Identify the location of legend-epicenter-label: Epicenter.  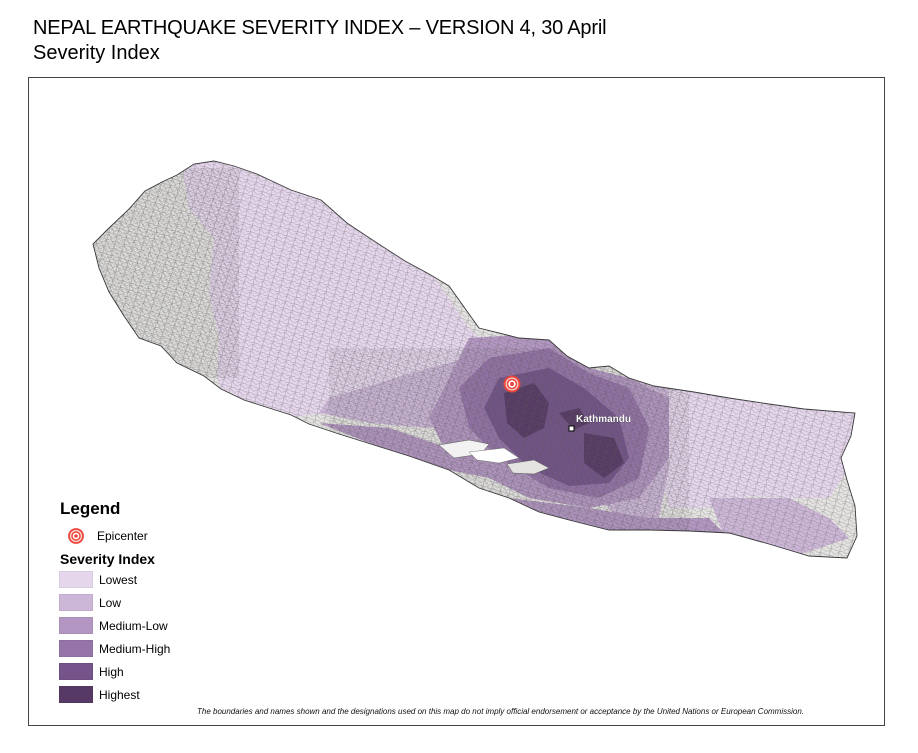
(122, 536).